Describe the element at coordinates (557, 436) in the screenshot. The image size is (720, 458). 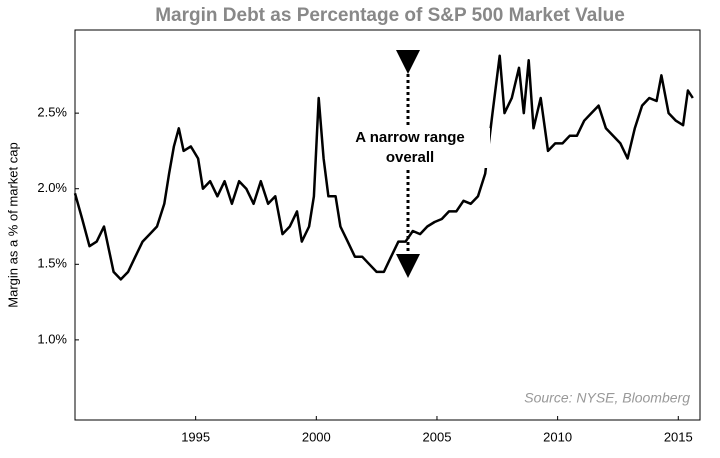
I see `x-tick-label: 2010` at that location.